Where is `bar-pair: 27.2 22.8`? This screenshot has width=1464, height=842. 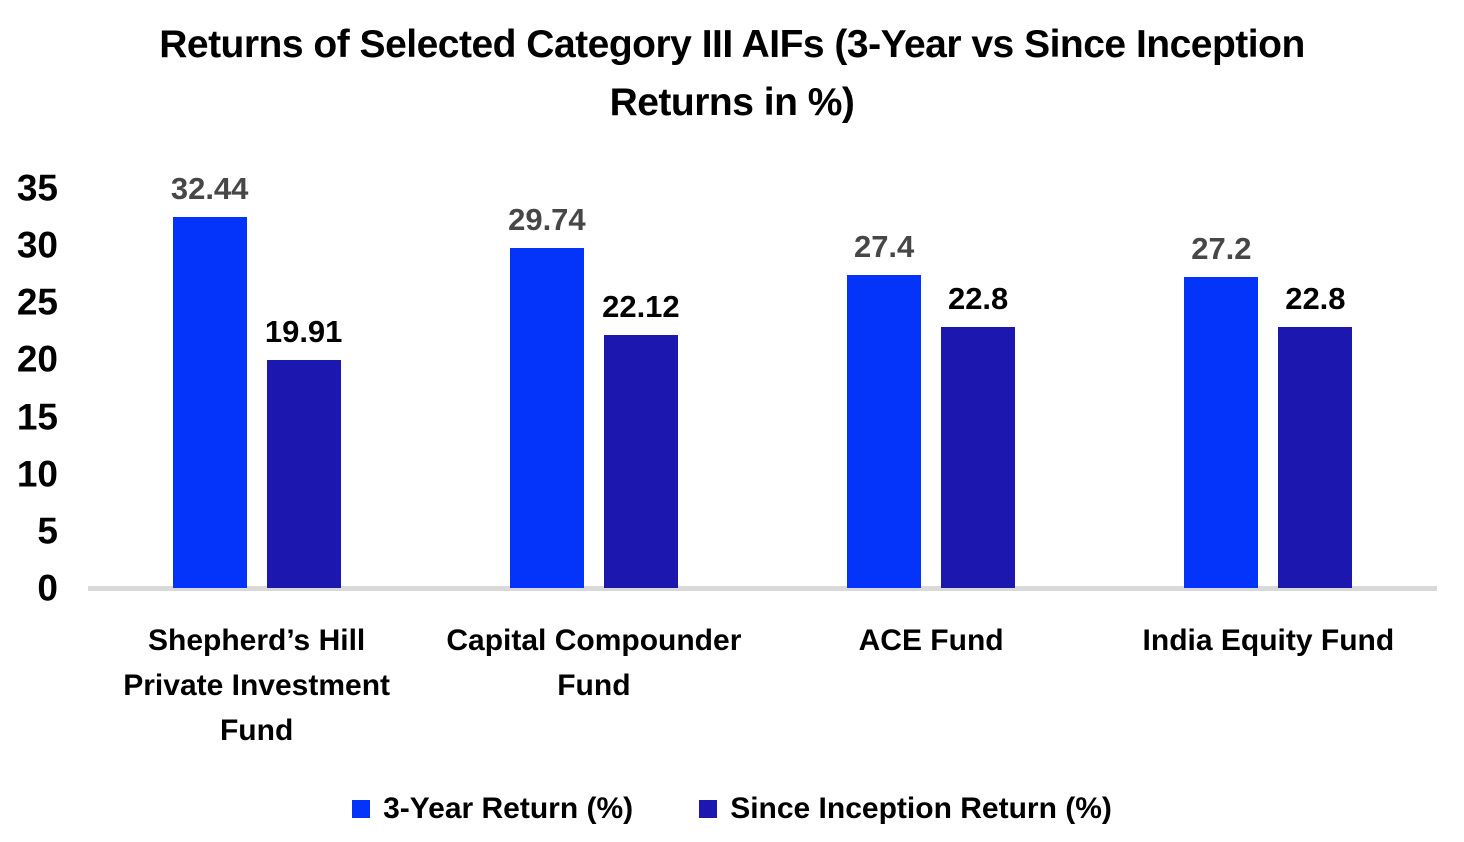
bar-pair: 27.2 22.8 is located at coordinates (1268, 388).